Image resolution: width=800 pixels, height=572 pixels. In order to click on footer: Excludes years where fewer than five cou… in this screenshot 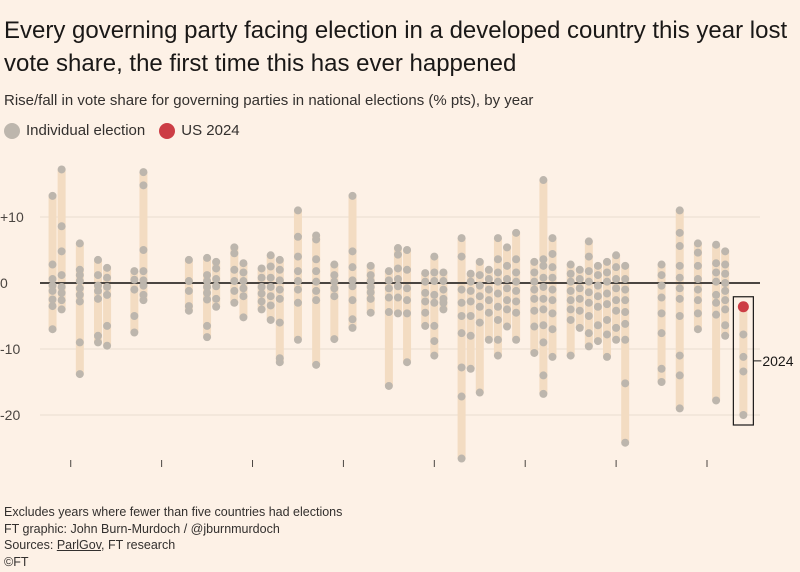, I will do `click(173, 537)`.